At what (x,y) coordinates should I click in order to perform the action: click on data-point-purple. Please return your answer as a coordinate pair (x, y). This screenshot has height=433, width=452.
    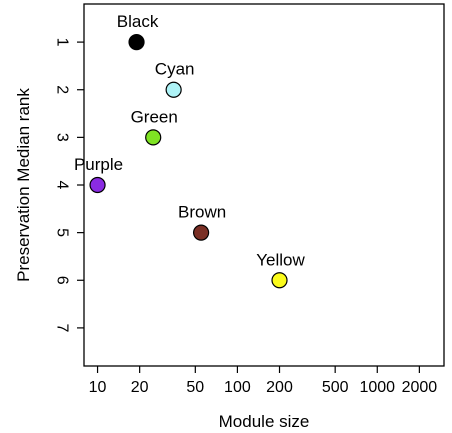
    Looking at the image, I should click on (97, 185).